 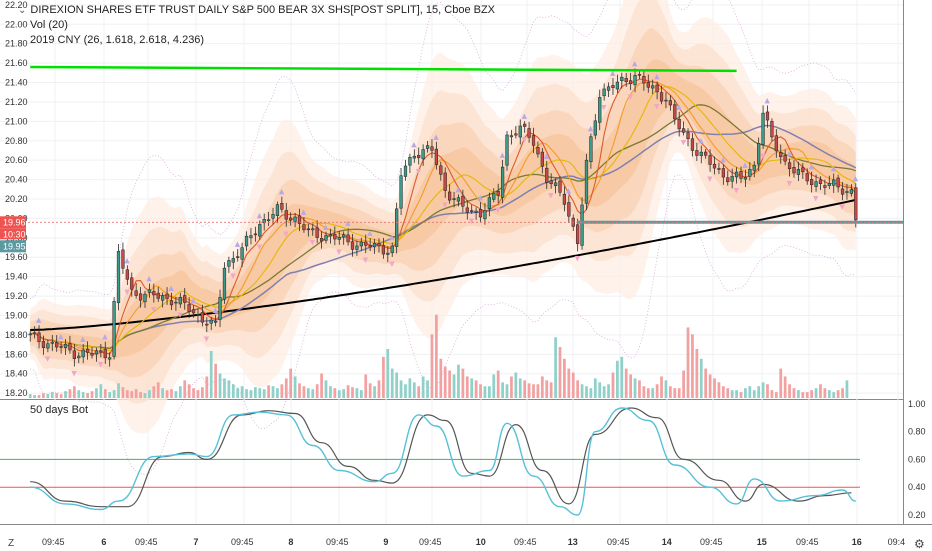 What do you see at coordinates (337, 542) in the screenshot?
I see `time-label: 09:45` at bounding box center [337, 542].